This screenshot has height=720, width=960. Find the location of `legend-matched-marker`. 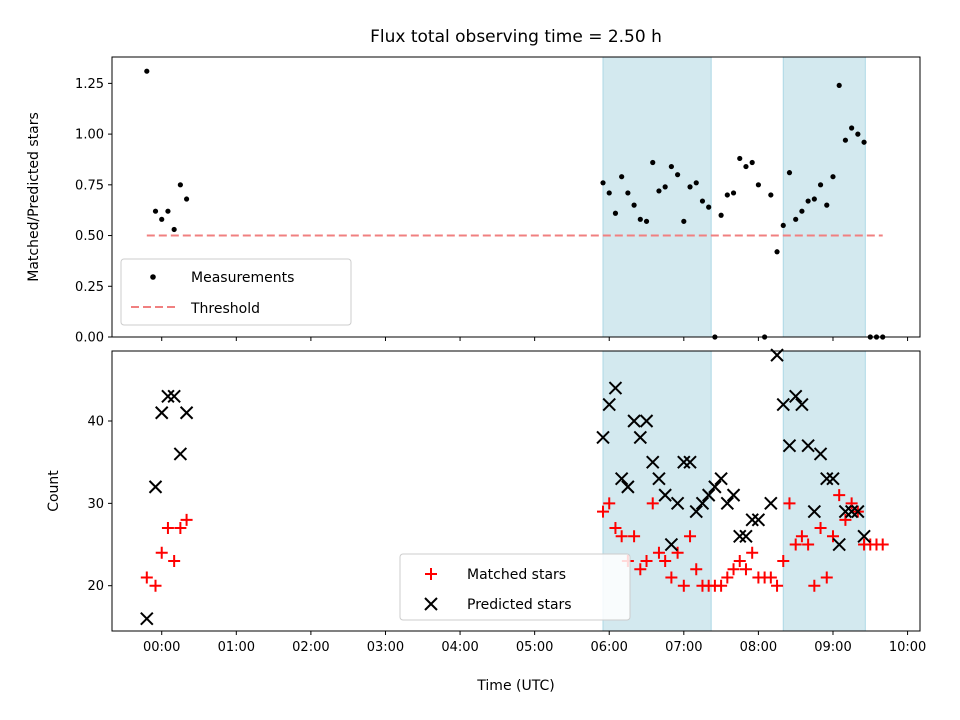

legend-matched-marker is located at coordinates (431, 574).